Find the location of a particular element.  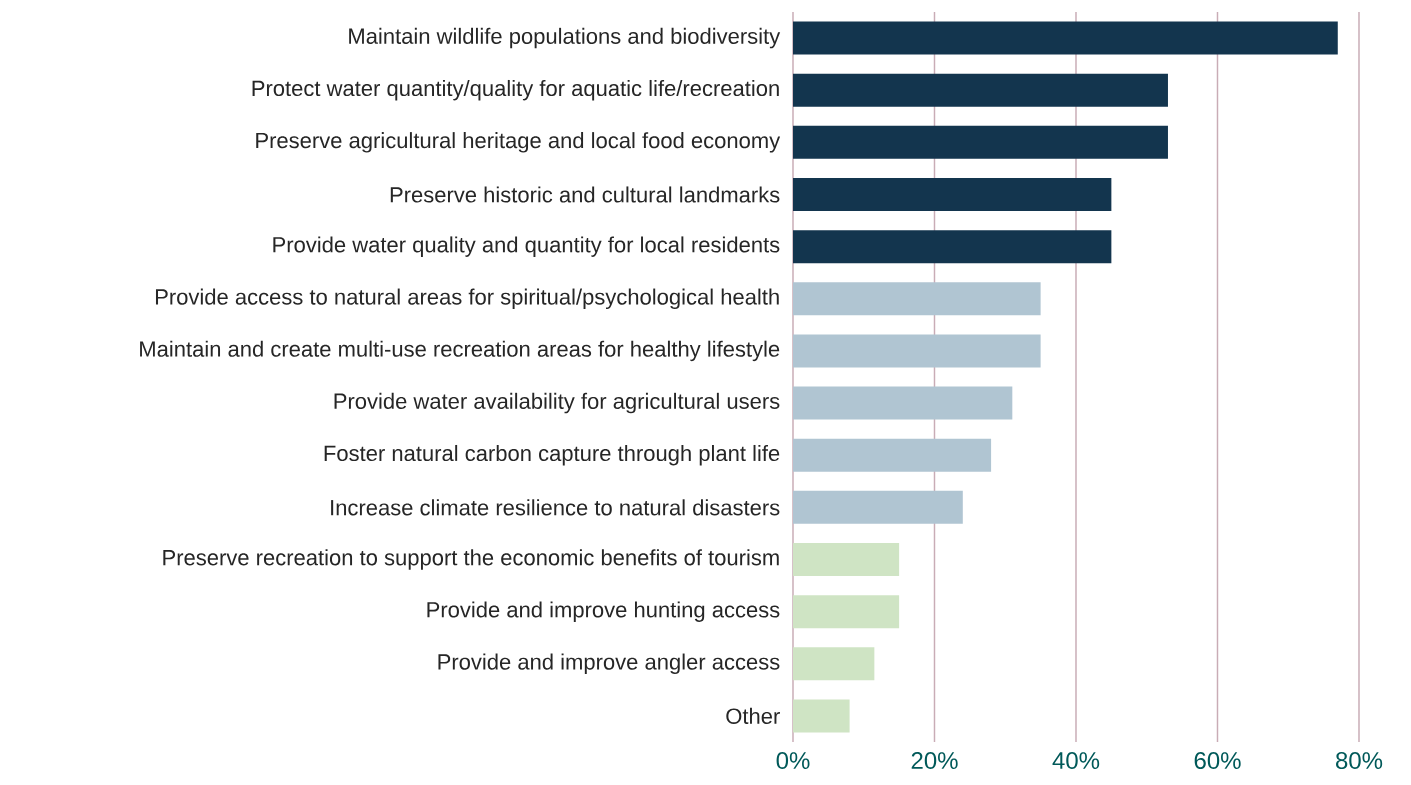

y-tick-label: Protect water quantity/quality for aquatic life/recreation is located at coordinates (515, 90).